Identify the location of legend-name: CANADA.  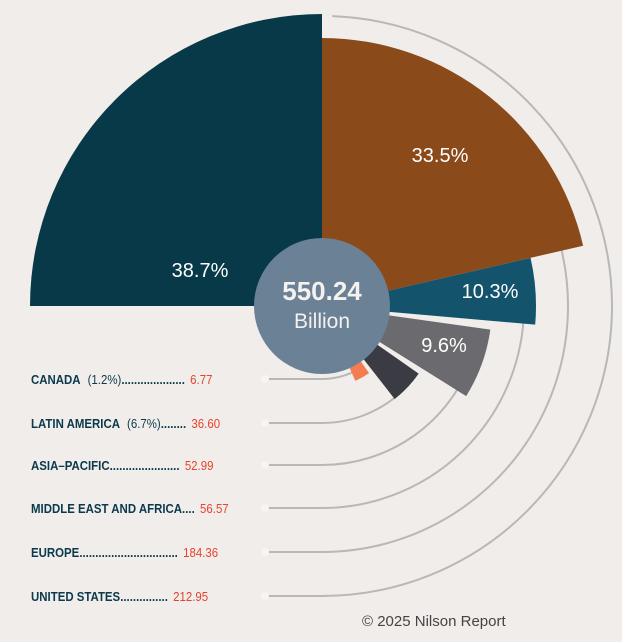
(56, 379).